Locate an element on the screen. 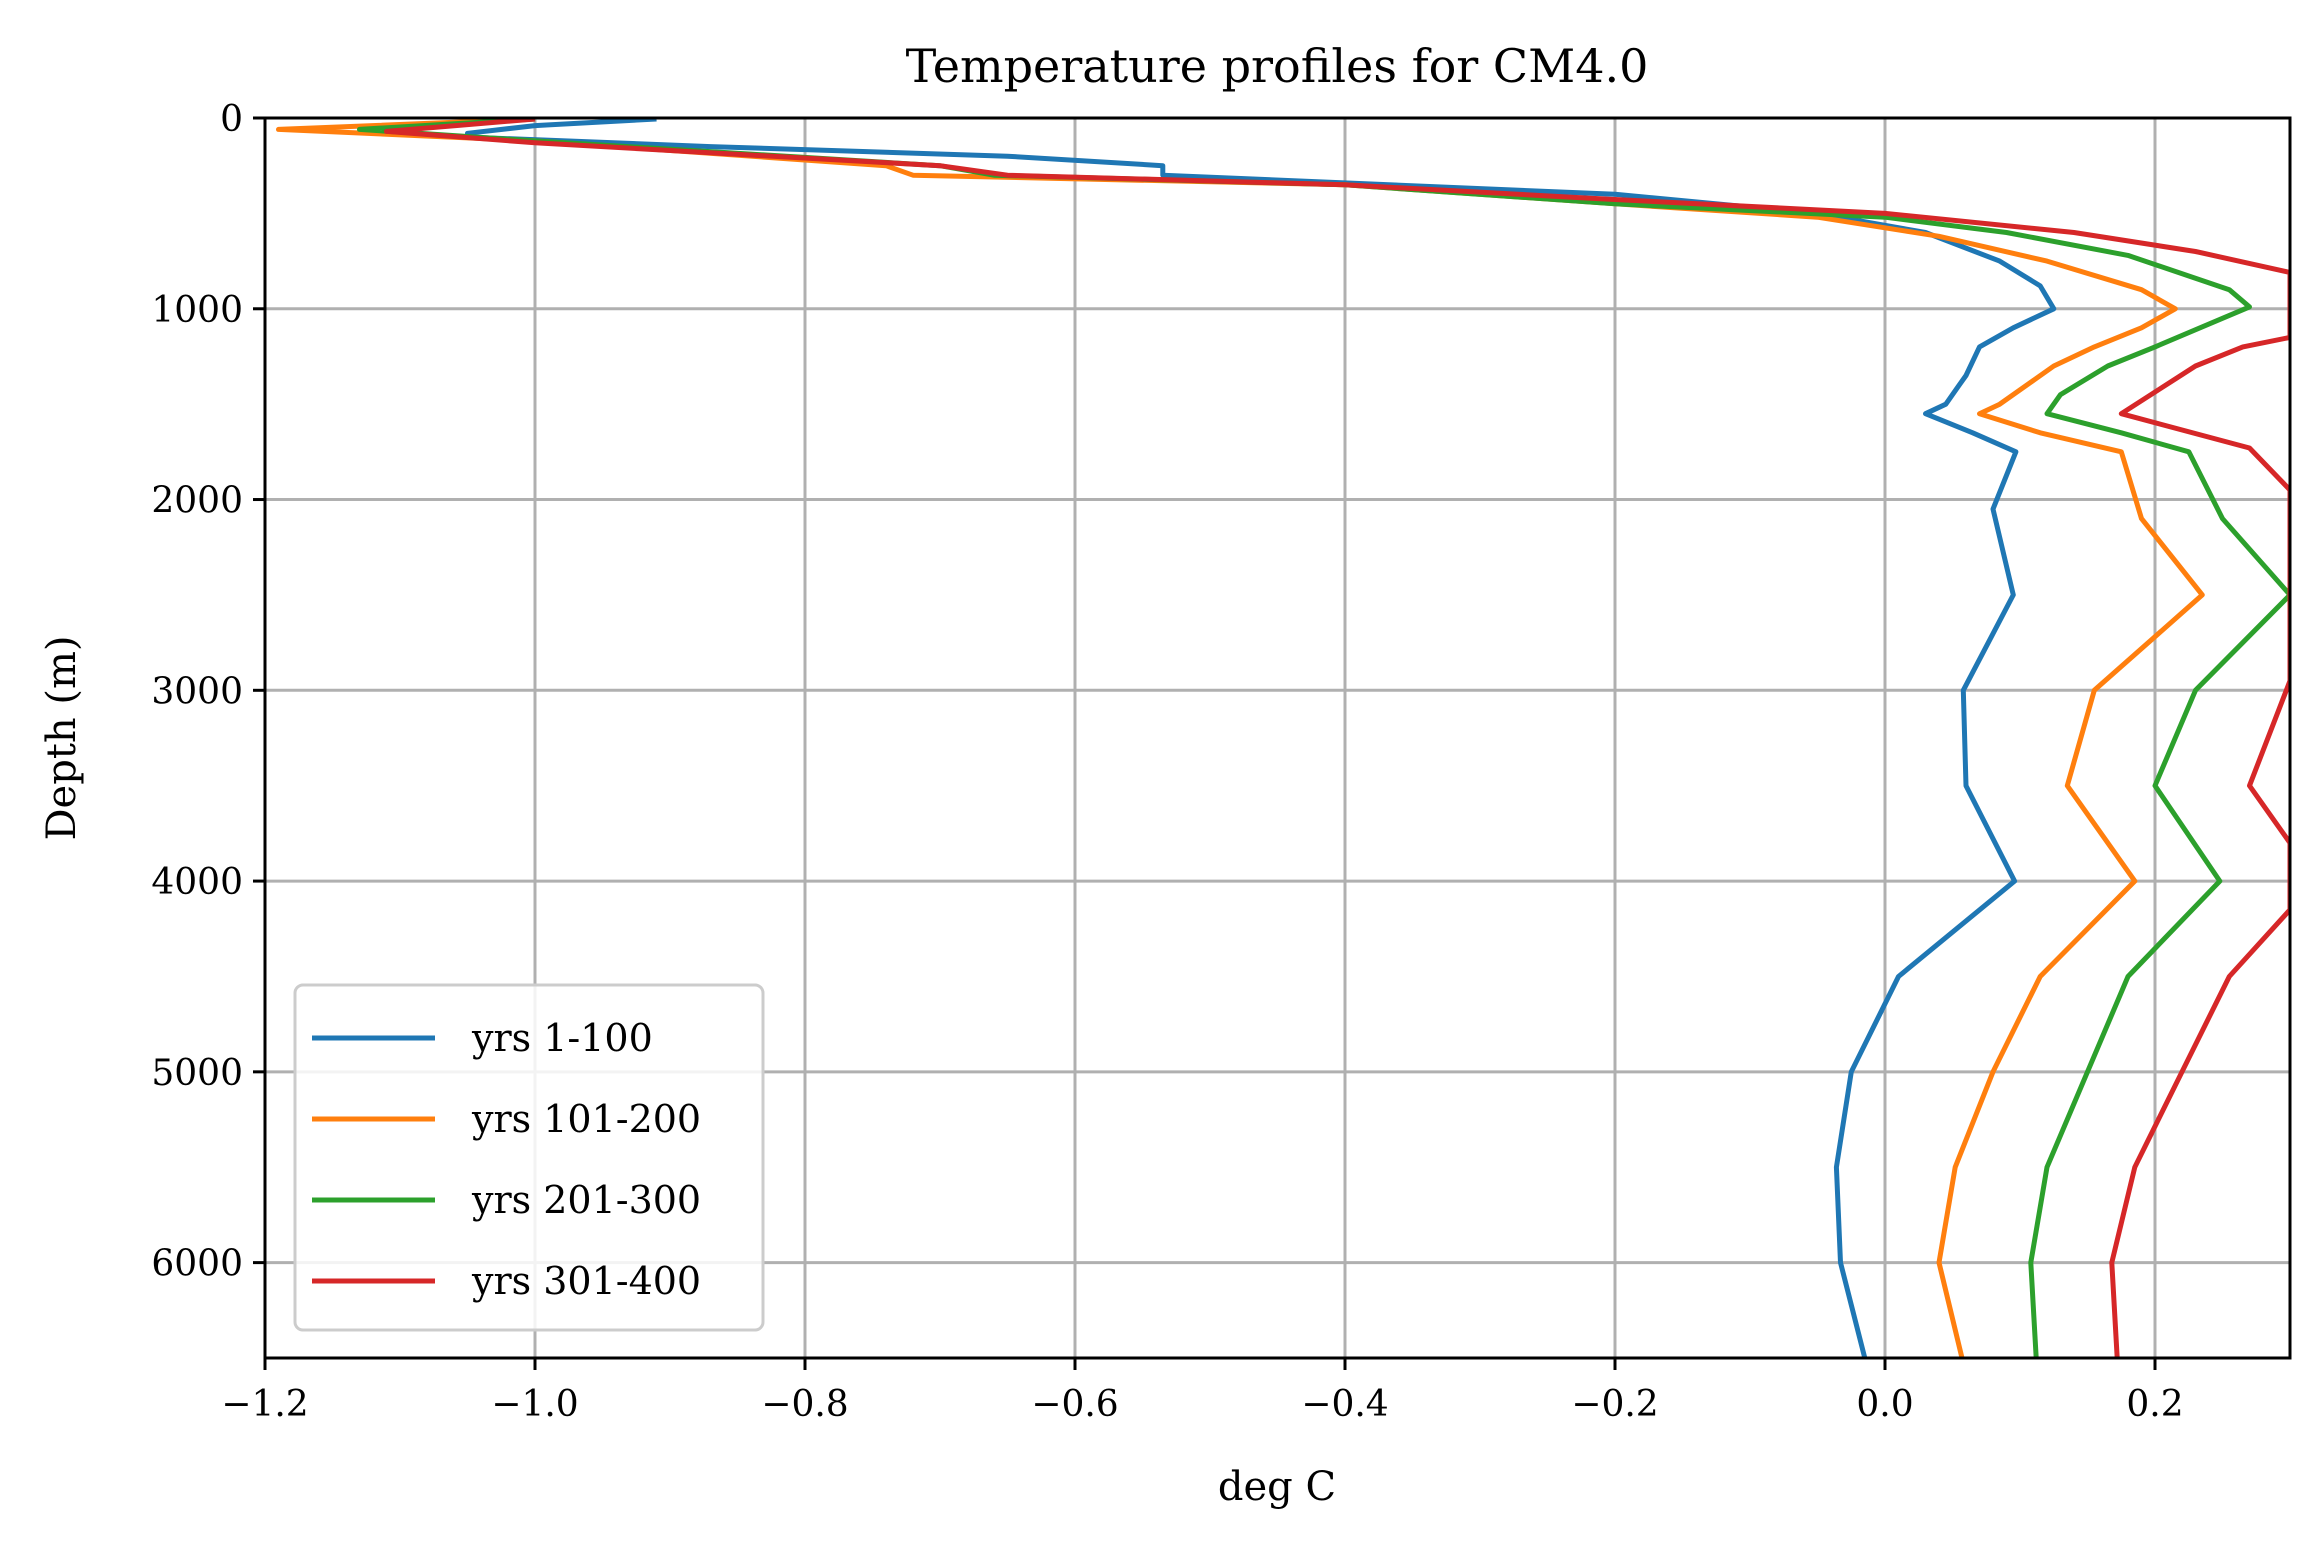  x-tick-label: 0.2 is located at coordinates (2154, 1404).